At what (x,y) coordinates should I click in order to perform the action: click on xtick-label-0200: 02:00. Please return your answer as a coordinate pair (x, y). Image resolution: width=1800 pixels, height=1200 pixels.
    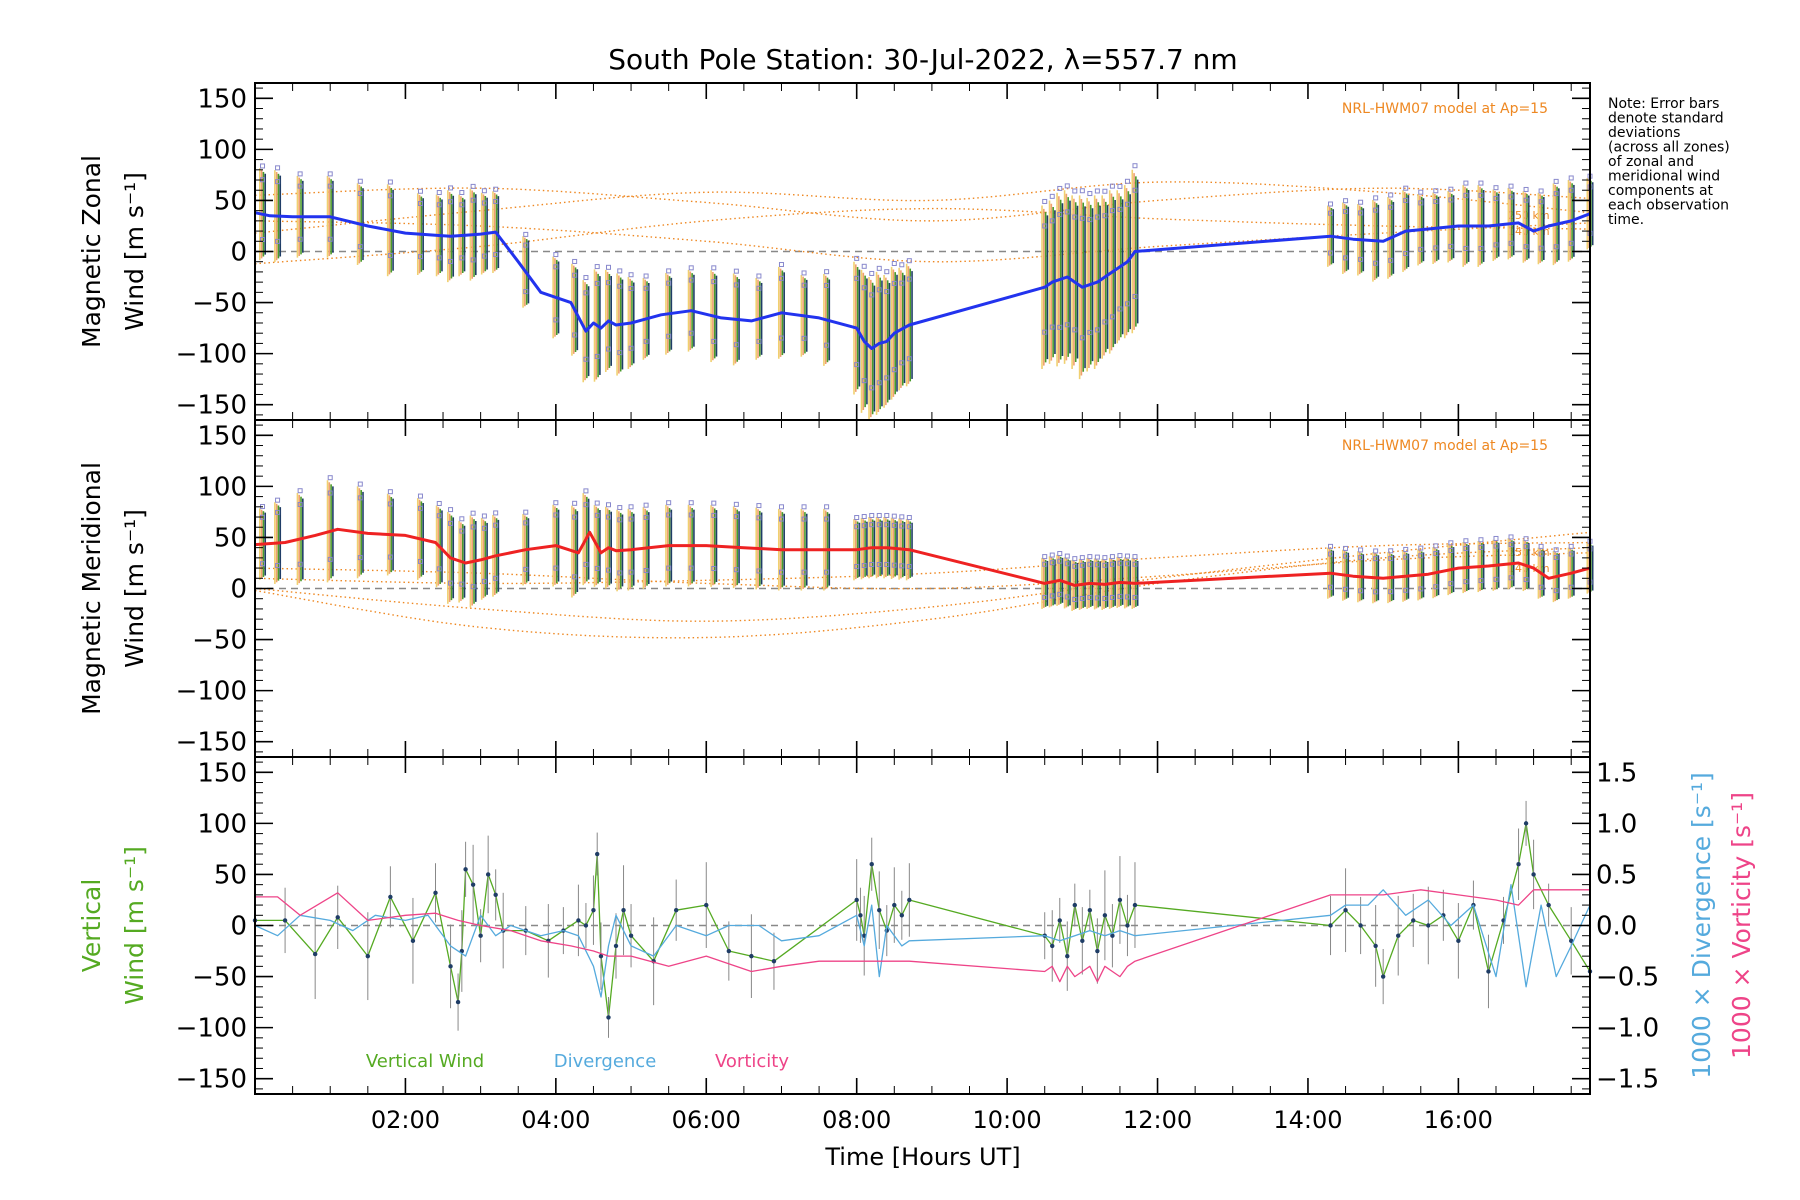
    Looking at the image, I should click on (405, 1120).